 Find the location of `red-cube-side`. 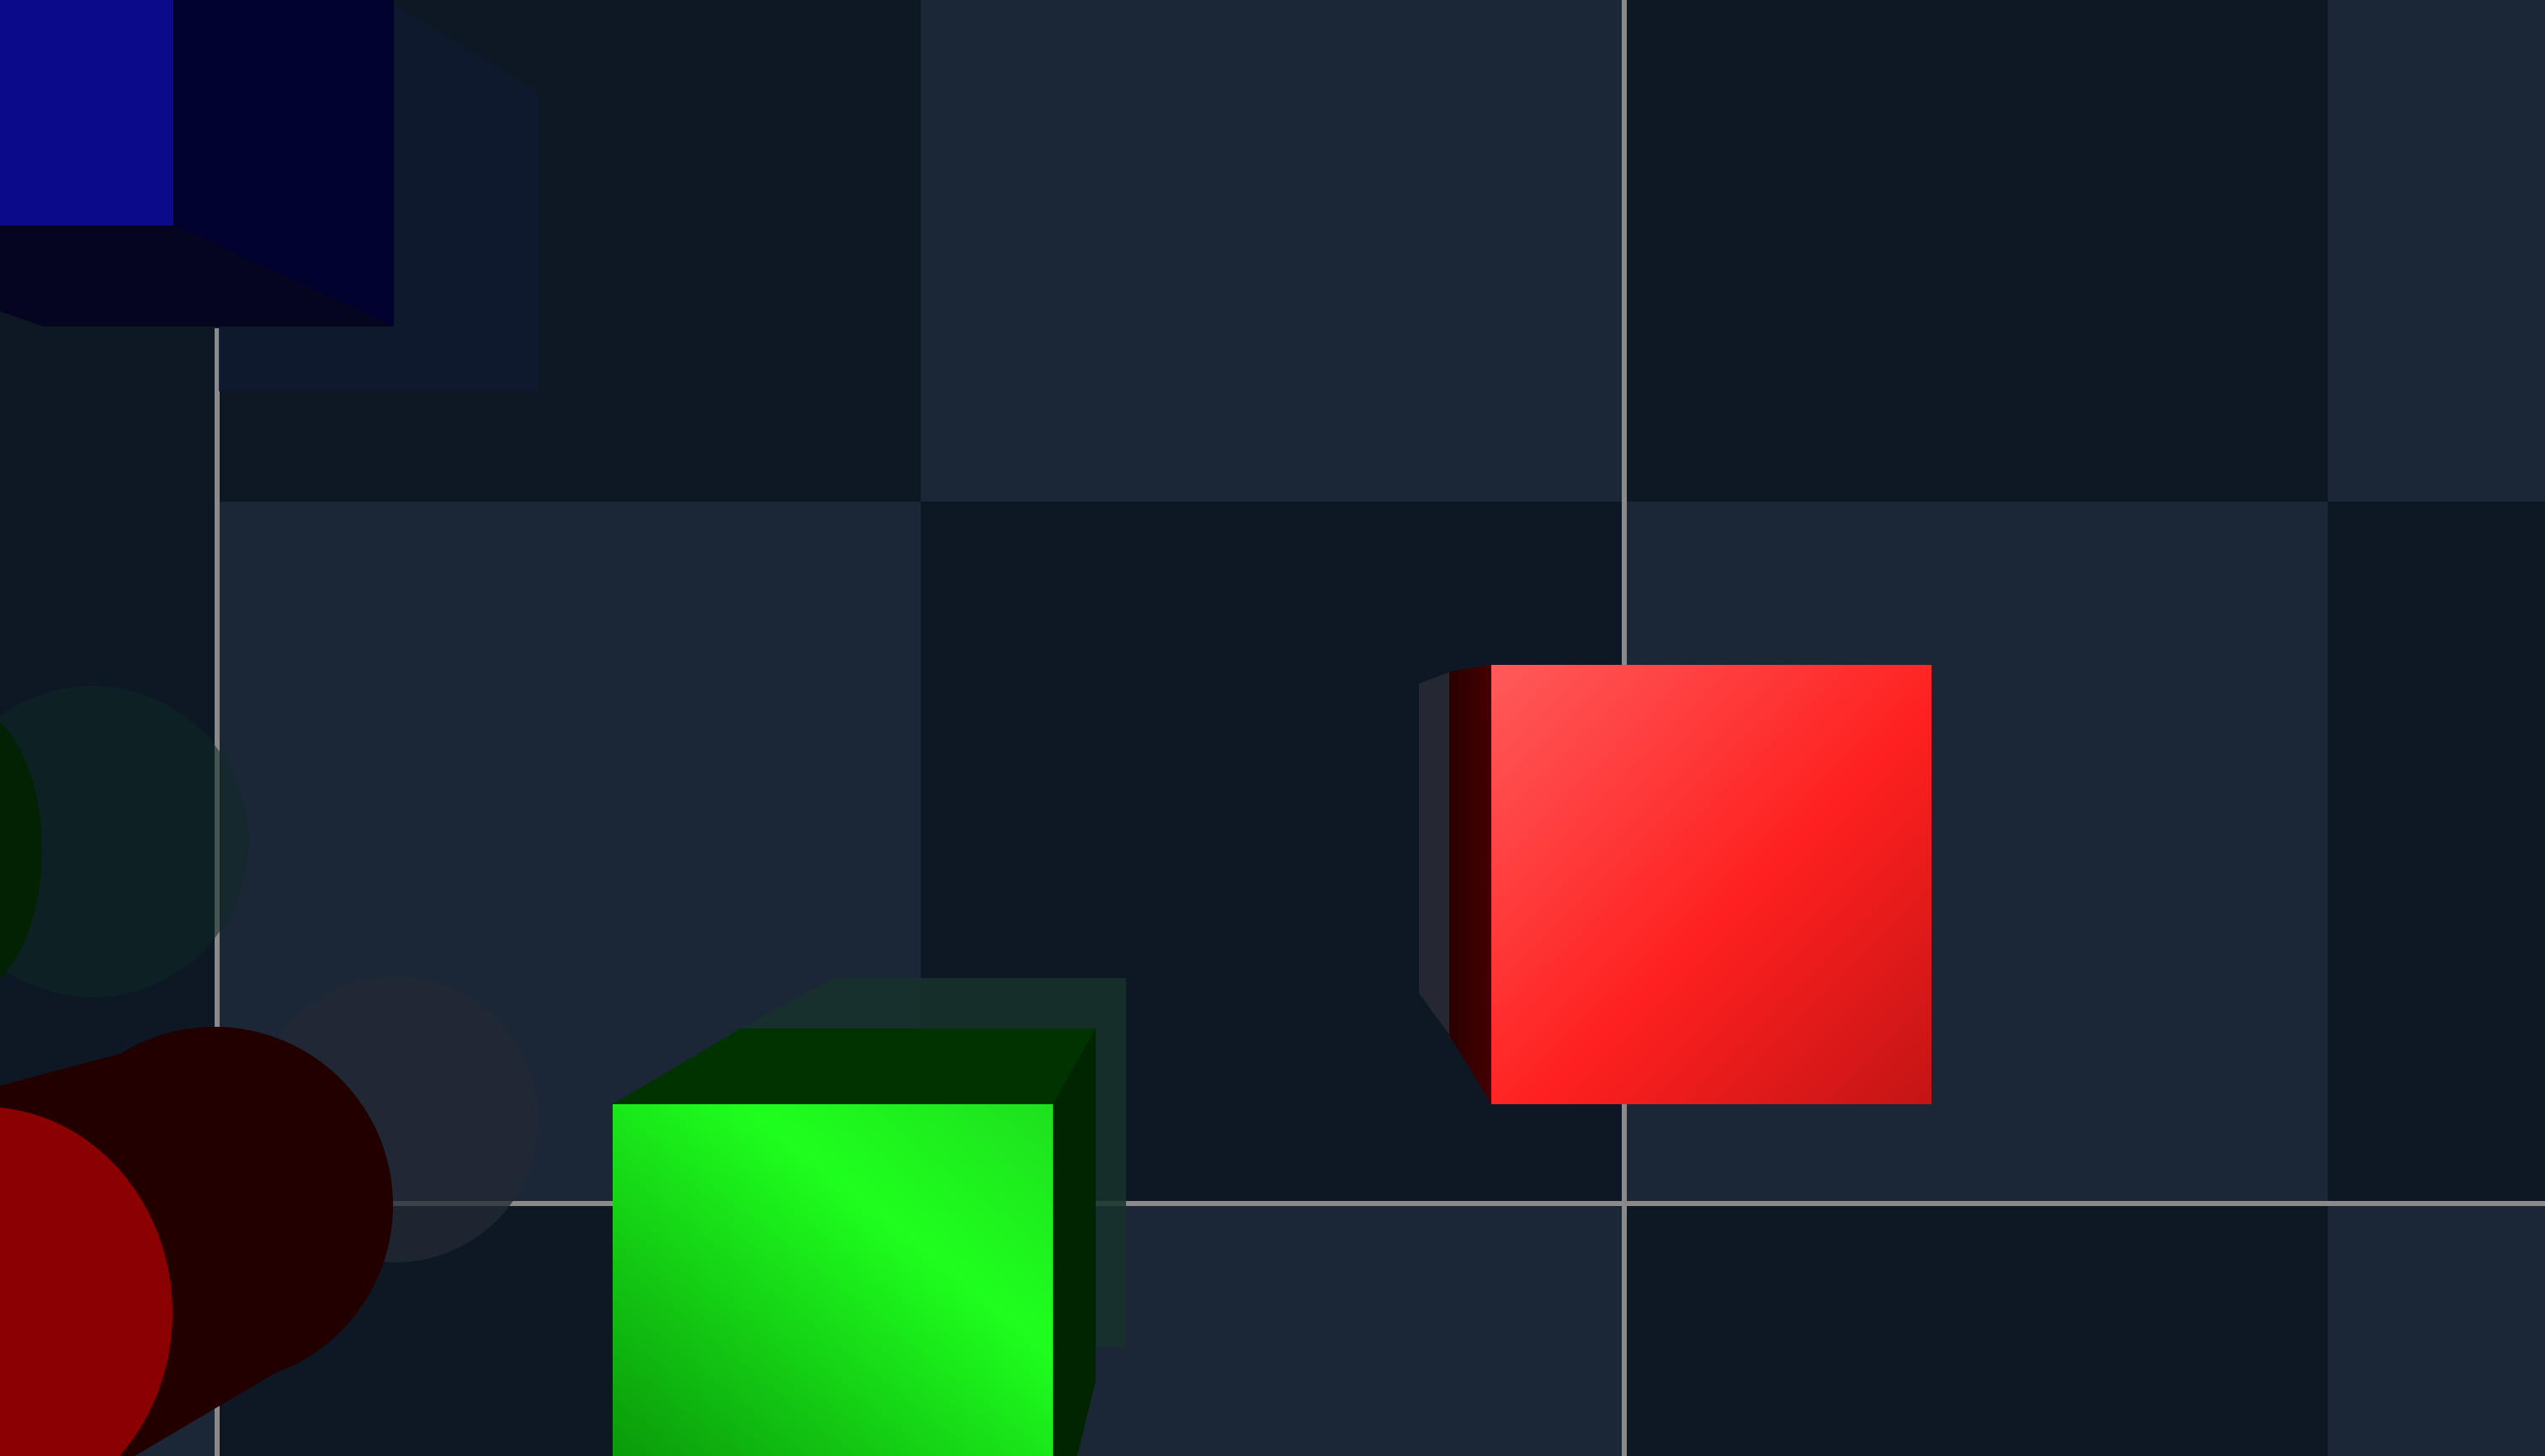

red-cube-side is located at coordinates (1470, 884).